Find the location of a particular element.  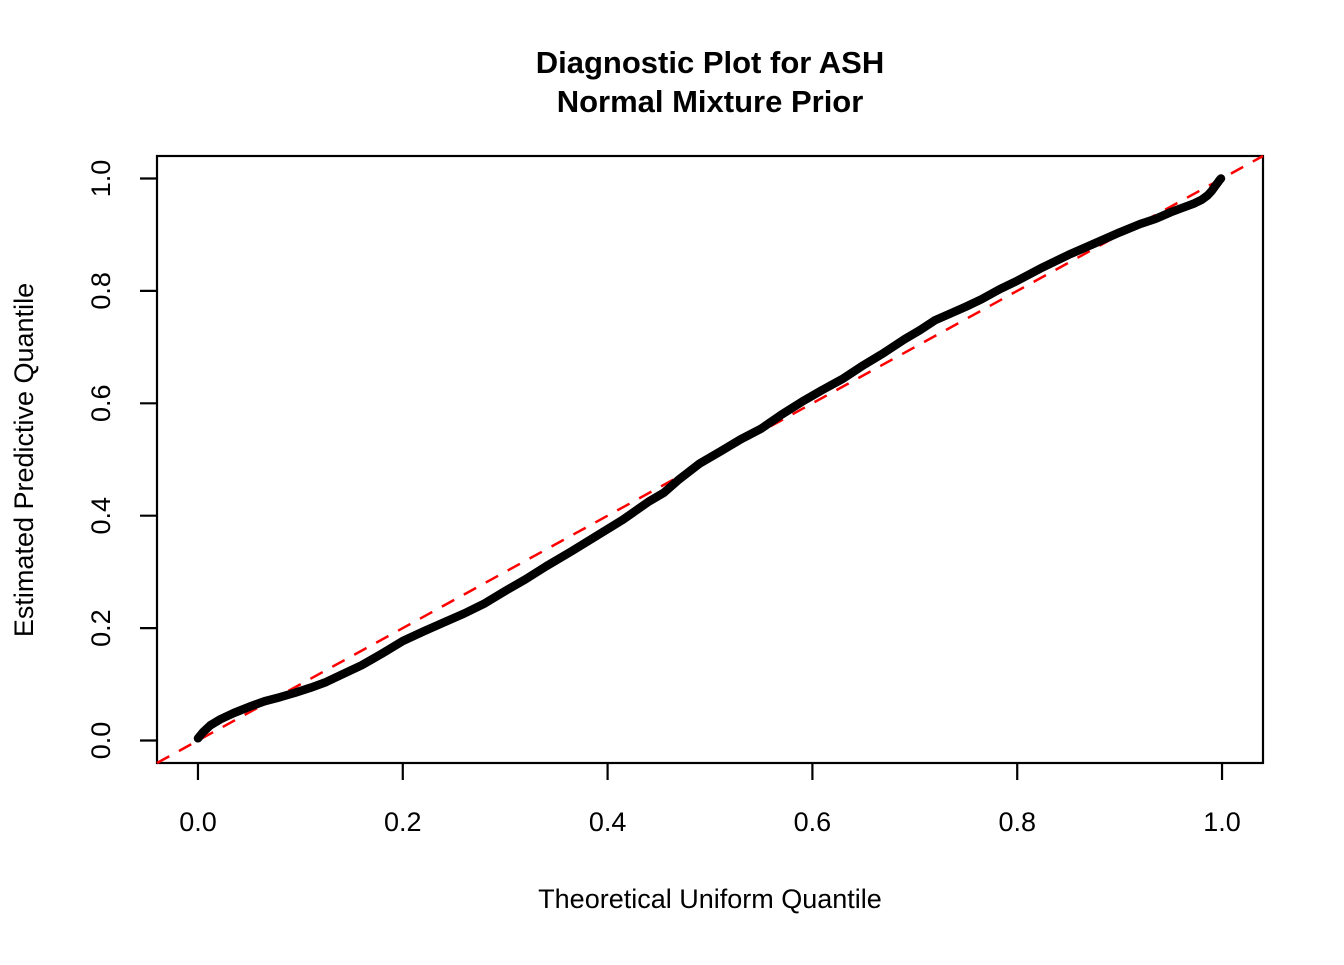

x-tick-label: 1.0 is located at coordinates (1222, 822).